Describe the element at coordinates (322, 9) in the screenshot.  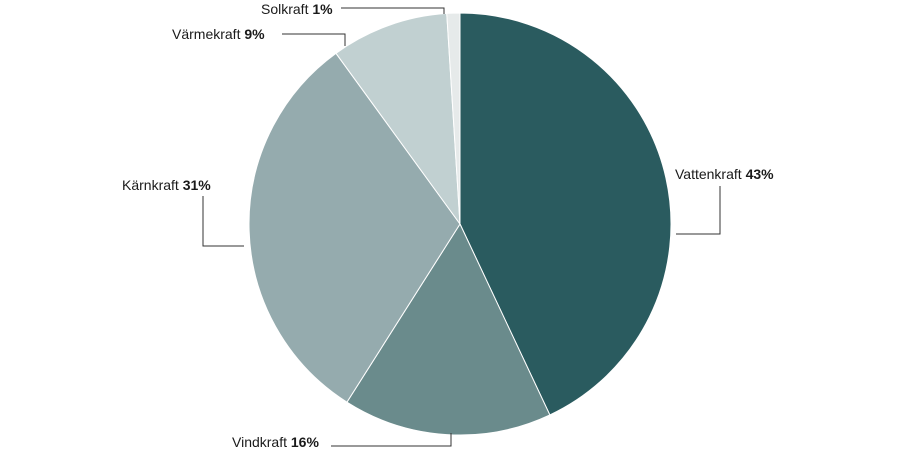
I see `percent-solkraft: 1%` at that location.